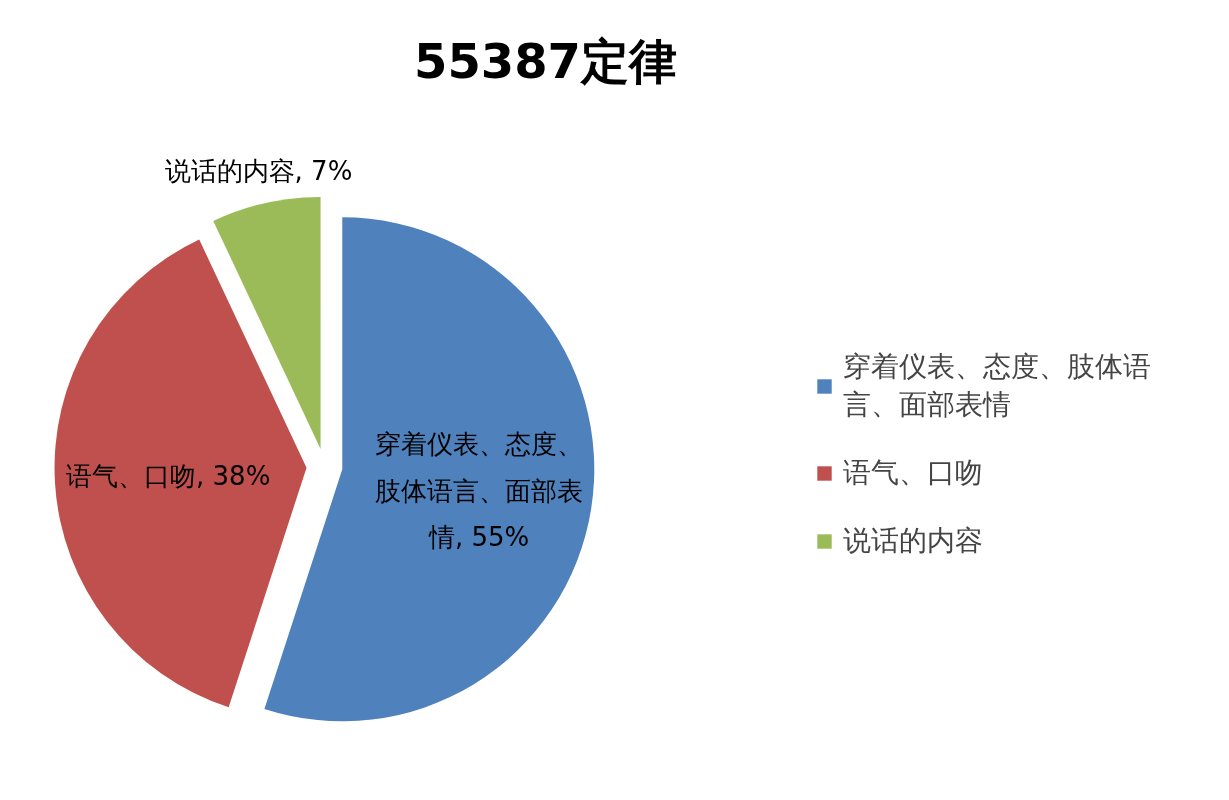 This screenshot has width=1229, height=800. Describe the element at coordinates (913, 541) in the screenshot. I see `legend-label: 说话的内容` at that location.